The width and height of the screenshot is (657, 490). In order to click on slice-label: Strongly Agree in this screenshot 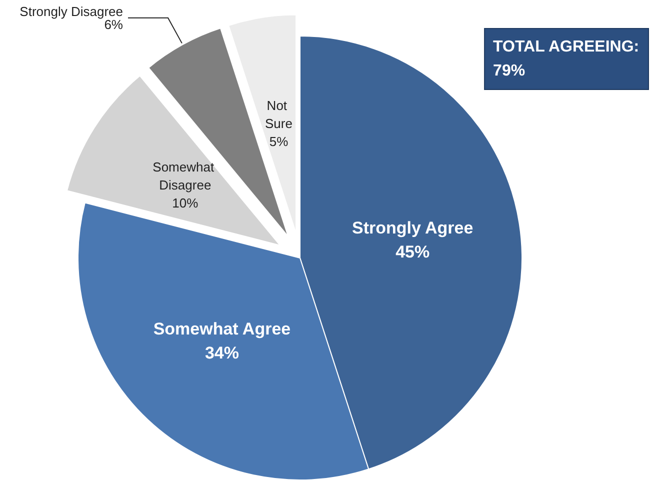, I will do `click(413, 228)`.